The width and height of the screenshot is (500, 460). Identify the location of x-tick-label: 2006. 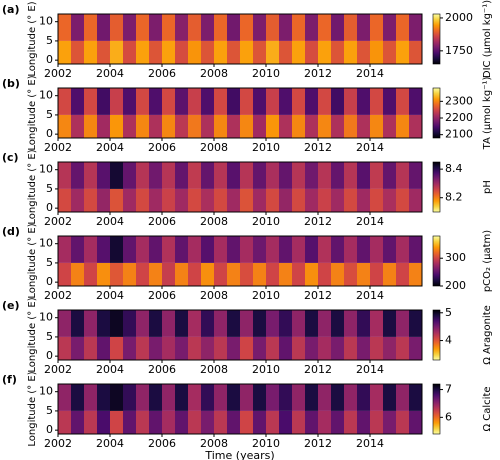
(162, 443).